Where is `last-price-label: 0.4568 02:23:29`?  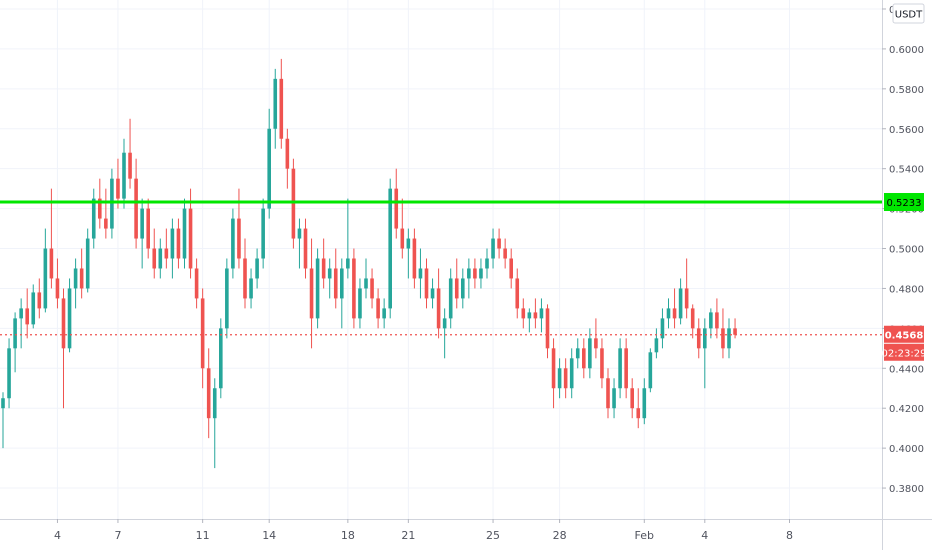 last-price-label: 0.4568 02:23:29 is located at coordinates (904, 343).